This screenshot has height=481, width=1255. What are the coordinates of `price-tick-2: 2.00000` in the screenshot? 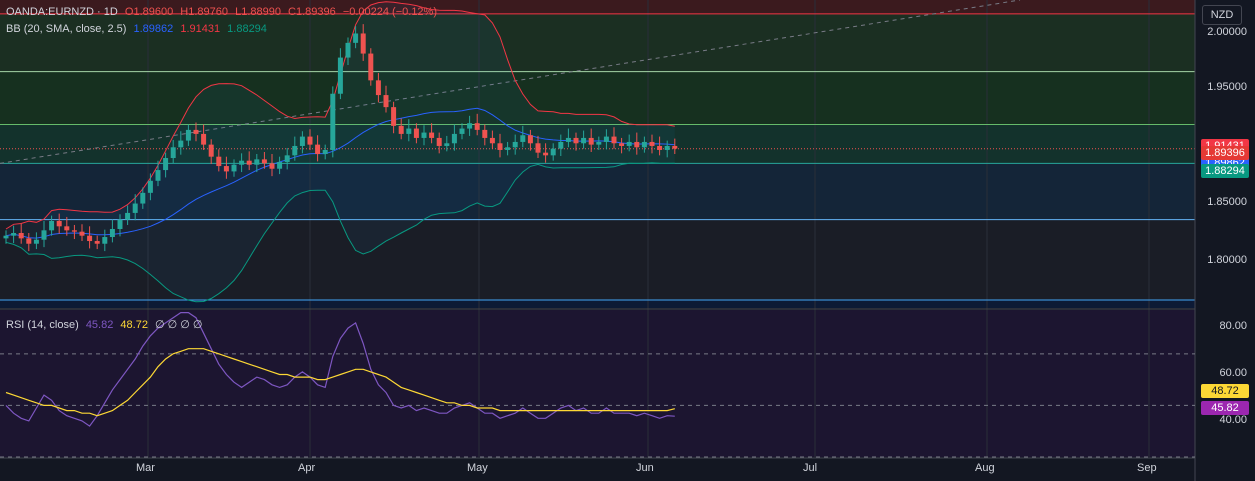 It's located at (1227, 32).